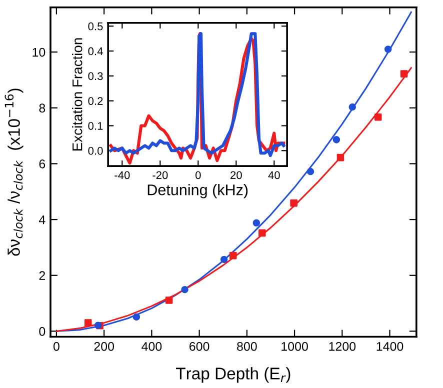  What do you see at coordinates (95, 26) in the screenshot?
I see `y-tick-label: 0.5` at bounding box center [95, 26].